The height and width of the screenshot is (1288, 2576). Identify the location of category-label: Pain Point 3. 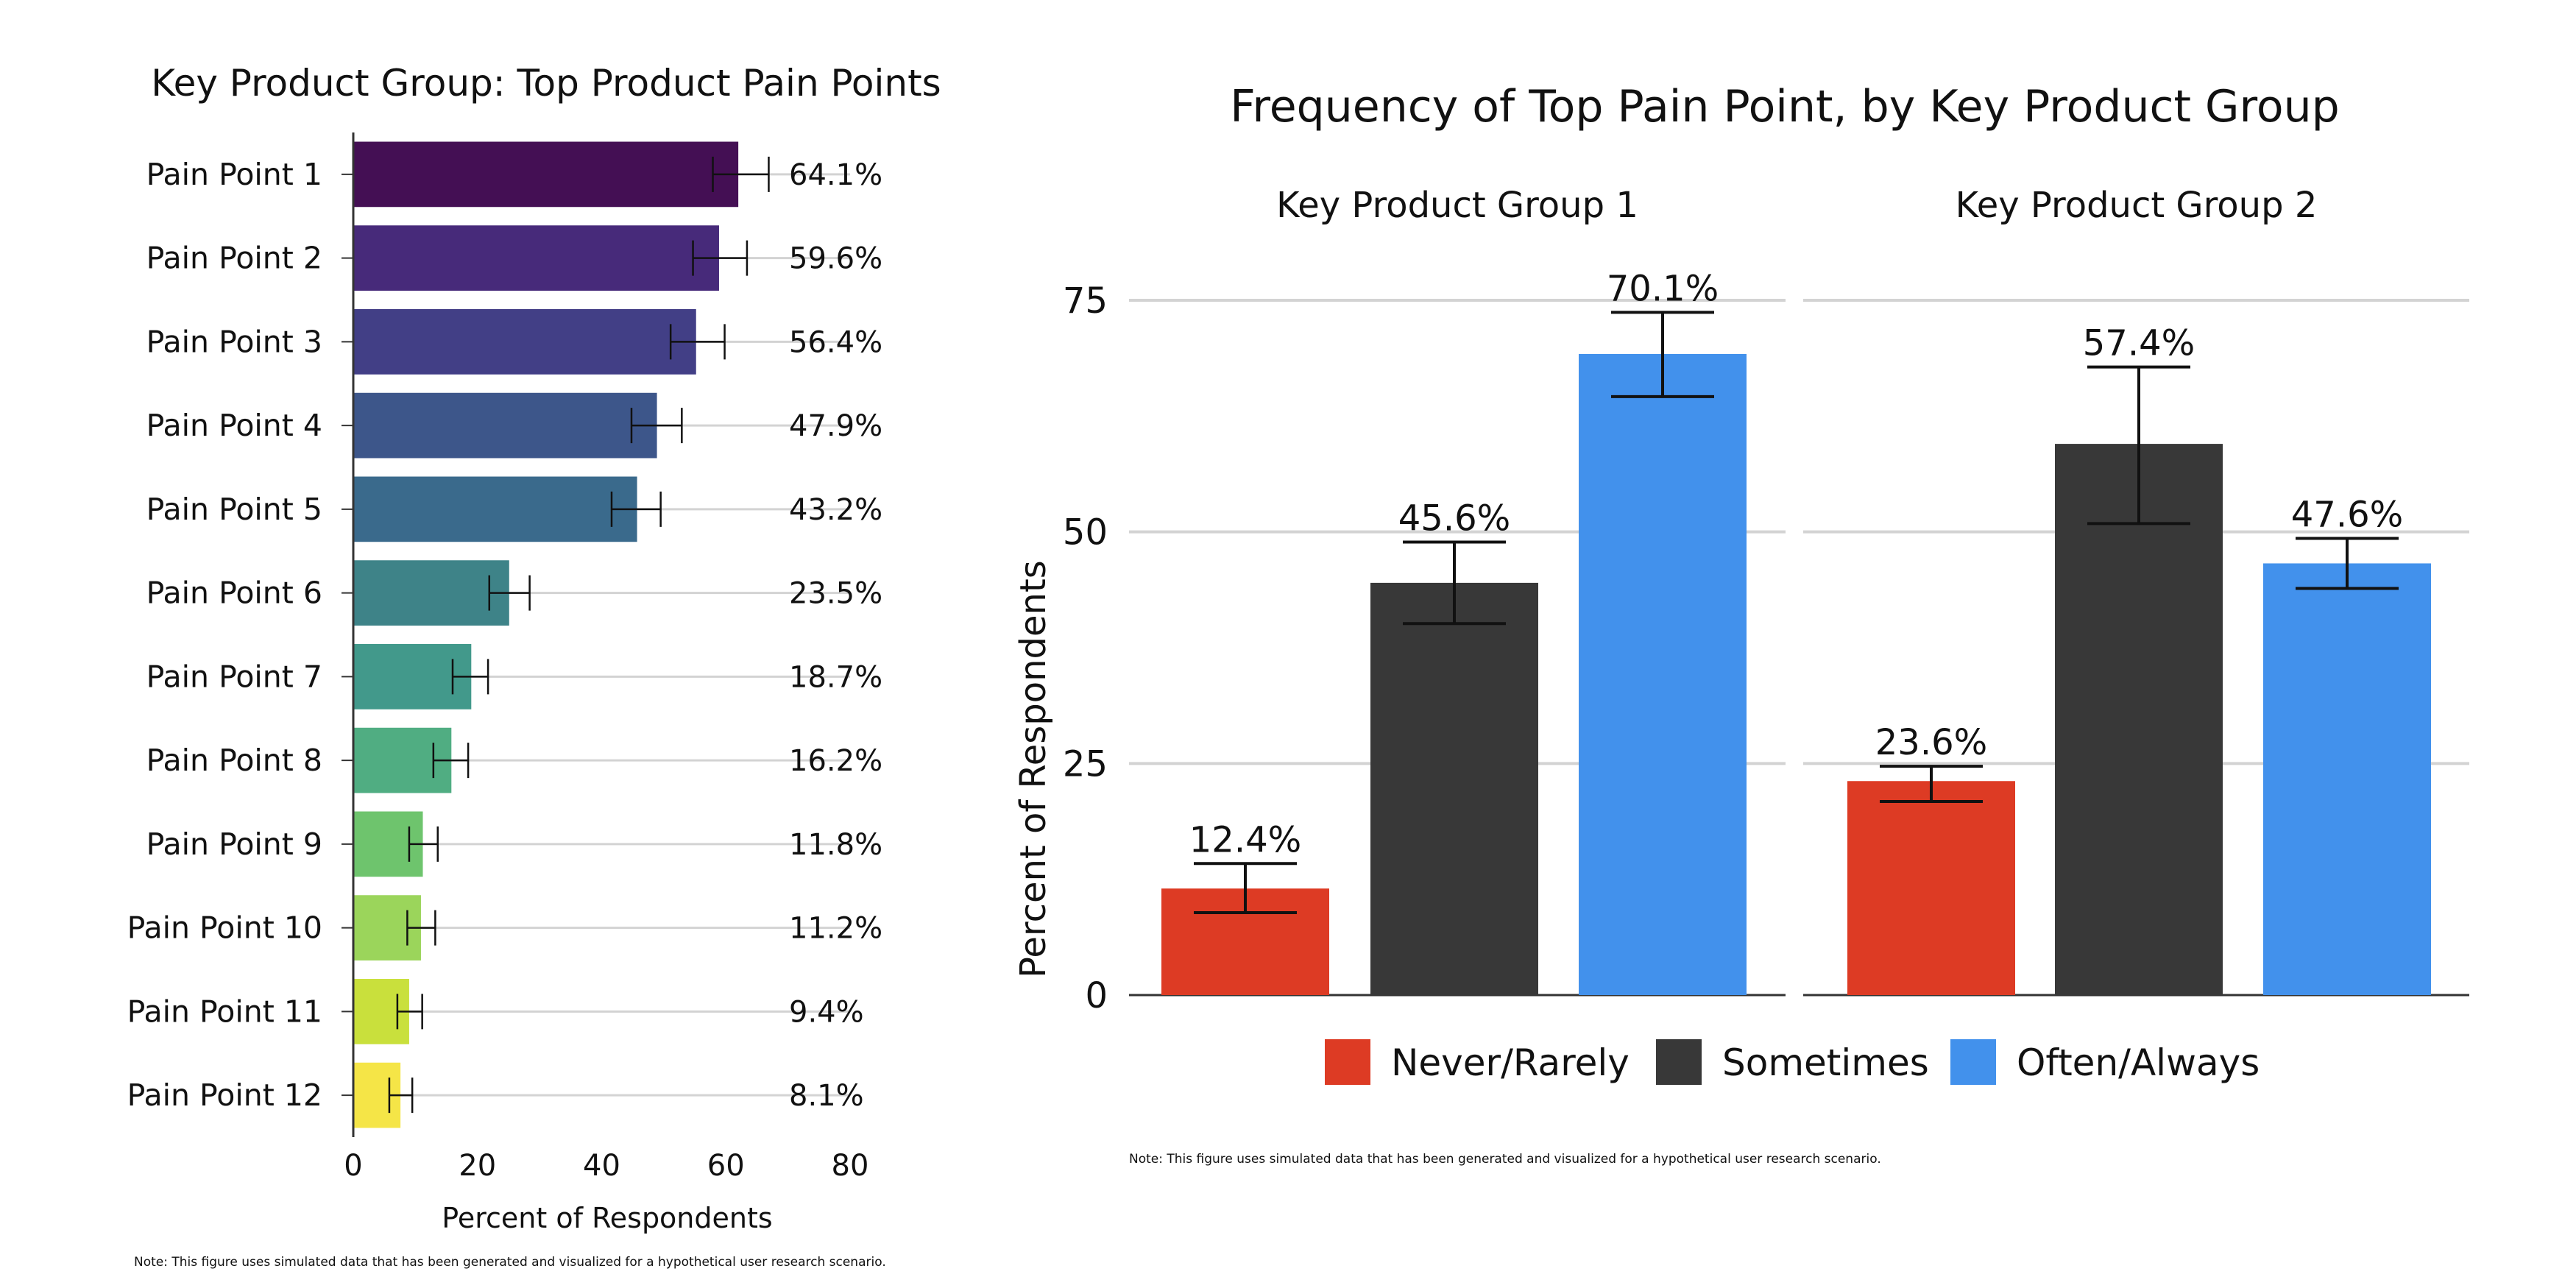
(234, 341).